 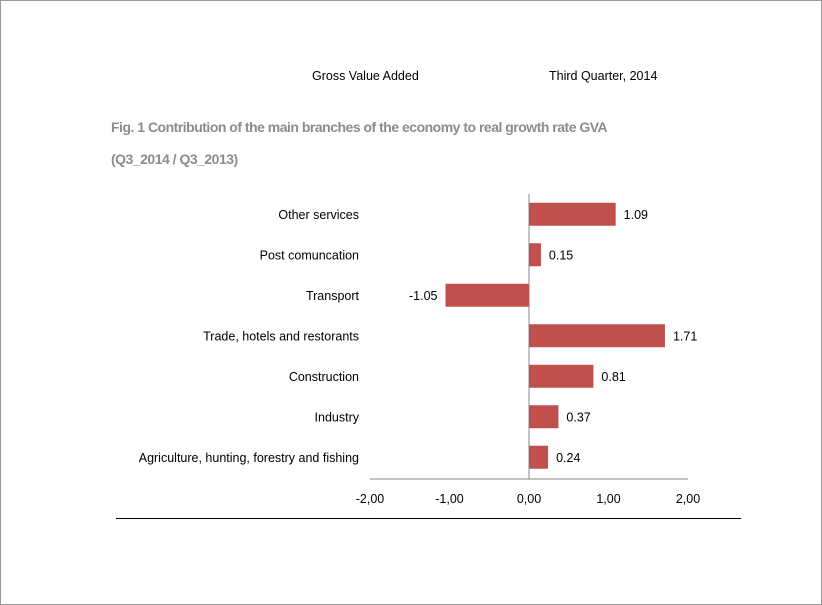 What do you see at coordinates (428, 518) in the screenshot?
I see `footer-rule` at bounding box center [428, 518].